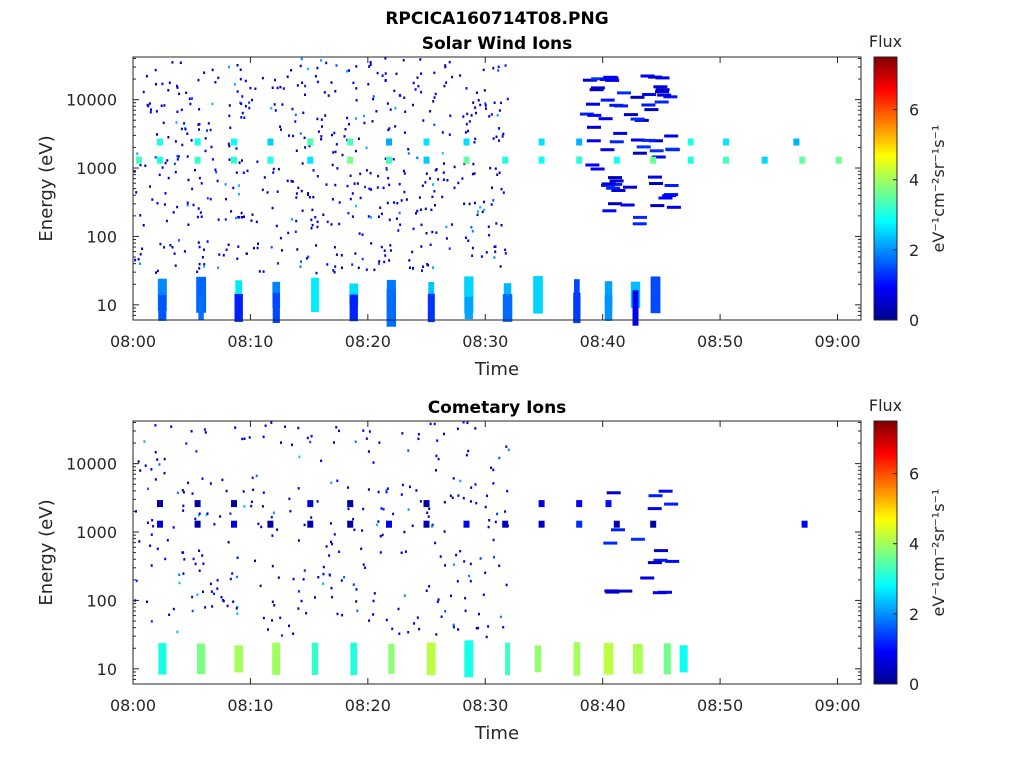 The height and width of the screenshot is (768, 1024). Describe the element at coordinates (837, 705) in the screenshot. I see `x-tick-label: 09:00` at that location.